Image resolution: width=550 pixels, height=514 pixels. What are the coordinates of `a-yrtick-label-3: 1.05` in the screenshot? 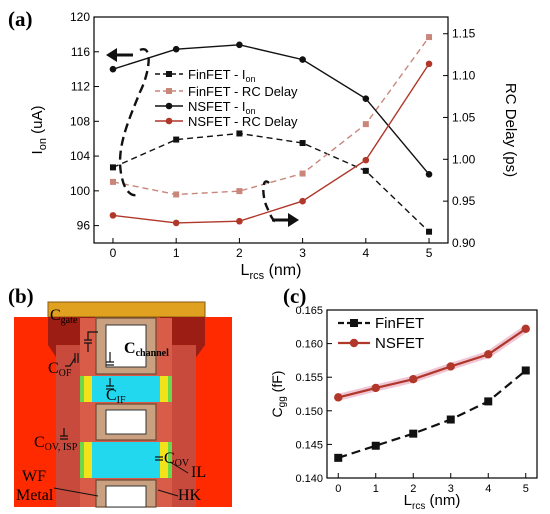 It's located at (464, 117).